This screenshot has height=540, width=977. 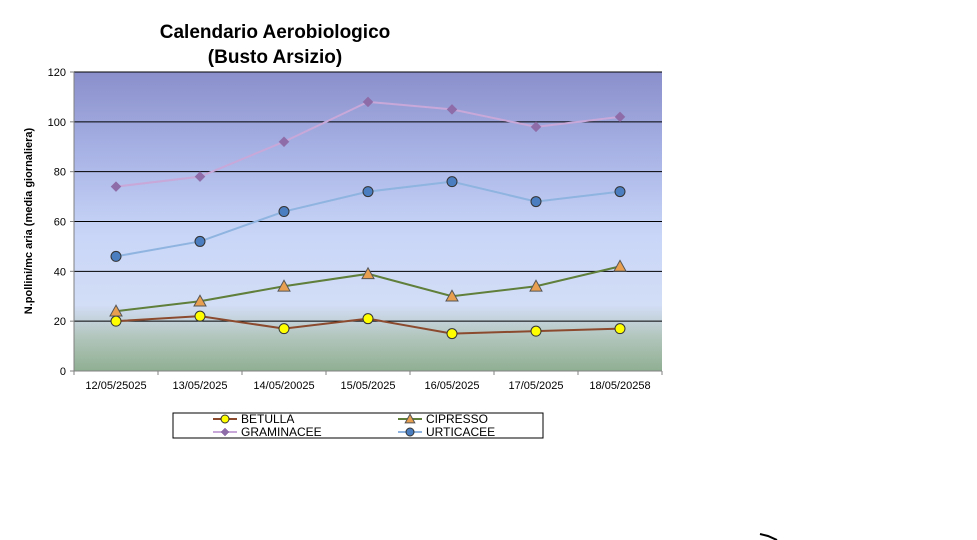 I want to click on x-tick-label-3: 15/05/2025, so click(x=367, y=386).